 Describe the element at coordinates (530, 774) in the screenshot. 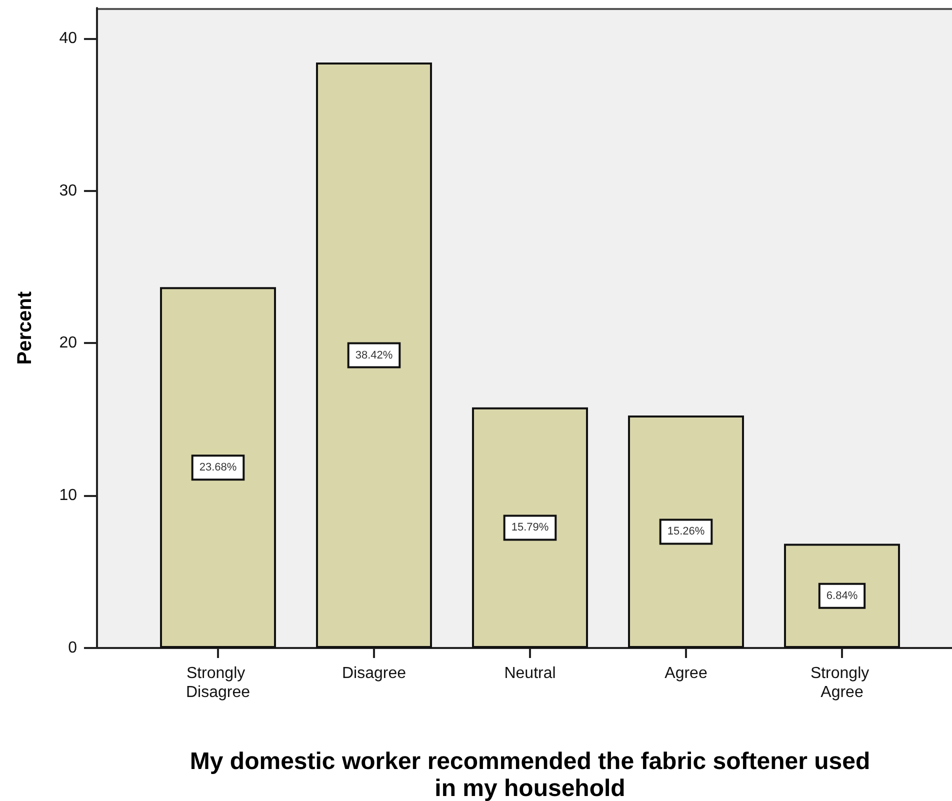

I see `x-axis-title: My domestic worker recommended the fabric softener used in my household` at that location.